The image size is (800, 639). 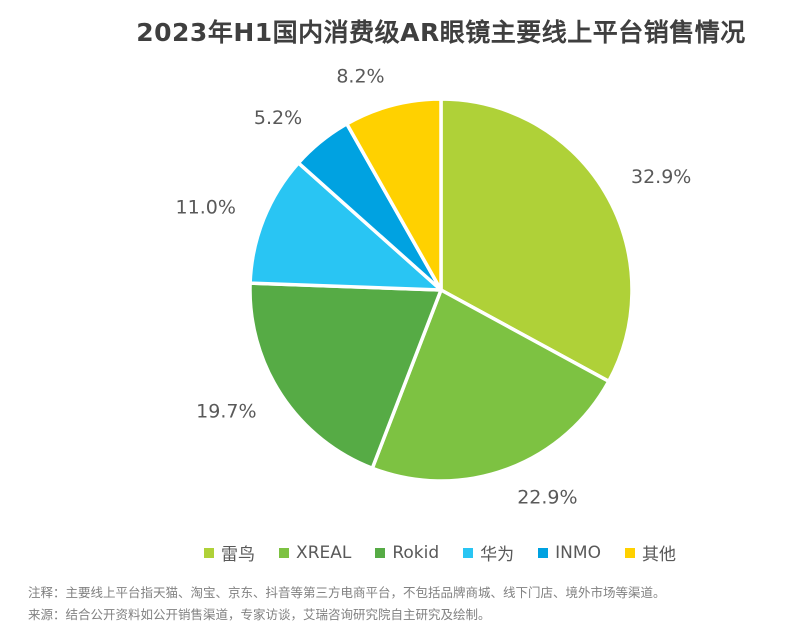 I want to click on footnote-source: 来源：结合公开资料如公开销售渠道，专家访谈，艾瑞咨询研究院自主研究及绘制。, so click(x=259, y=614).